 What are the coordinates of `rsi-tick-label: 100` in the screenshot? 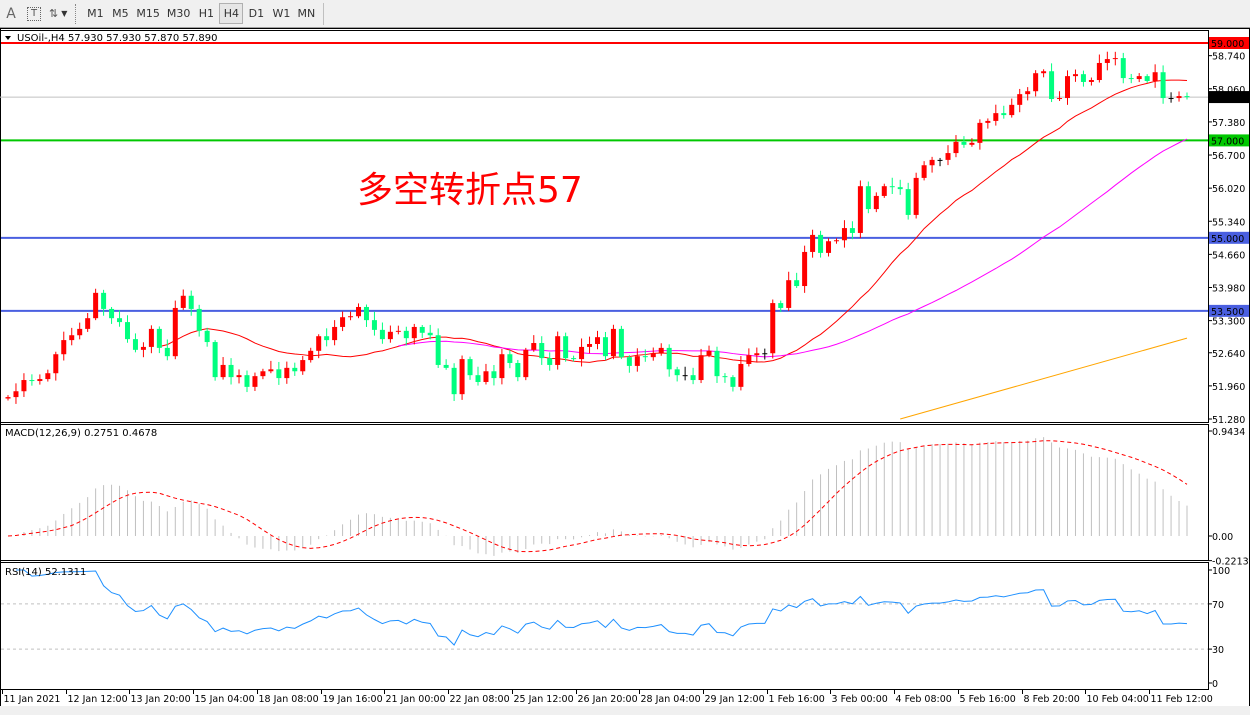 It's located at (1221, 571).